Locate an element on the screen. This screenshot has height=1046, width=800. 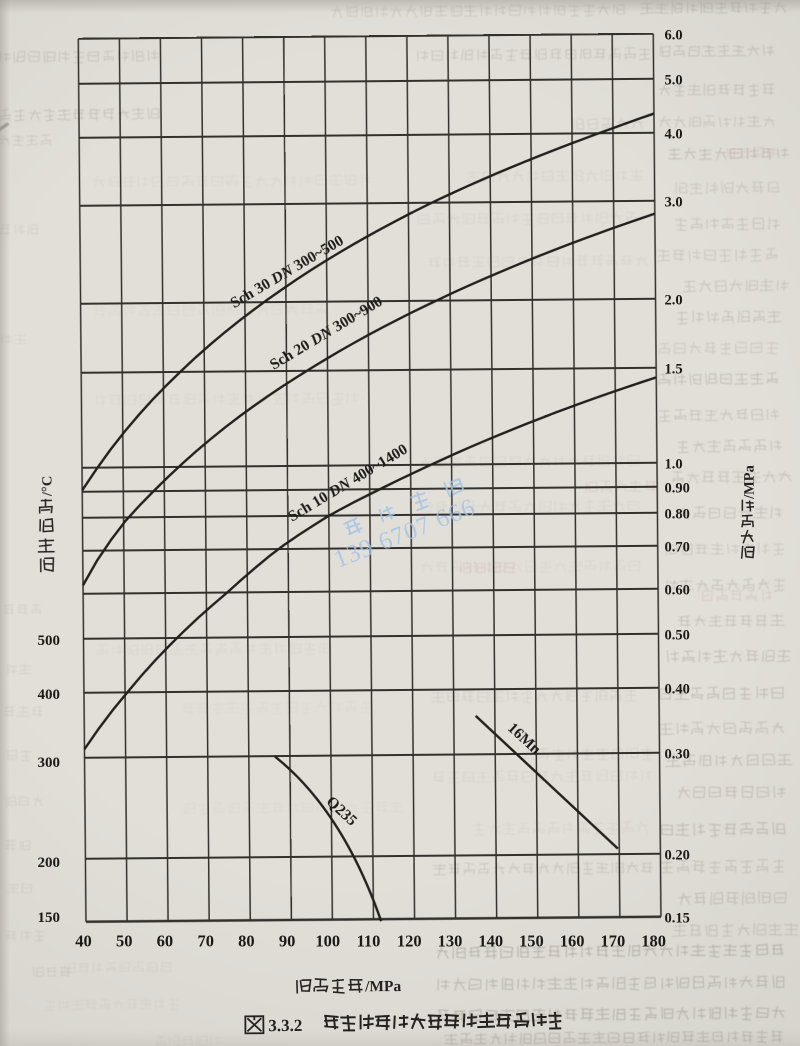
svg-text: 0.90 is located at coordinates (677, 489).